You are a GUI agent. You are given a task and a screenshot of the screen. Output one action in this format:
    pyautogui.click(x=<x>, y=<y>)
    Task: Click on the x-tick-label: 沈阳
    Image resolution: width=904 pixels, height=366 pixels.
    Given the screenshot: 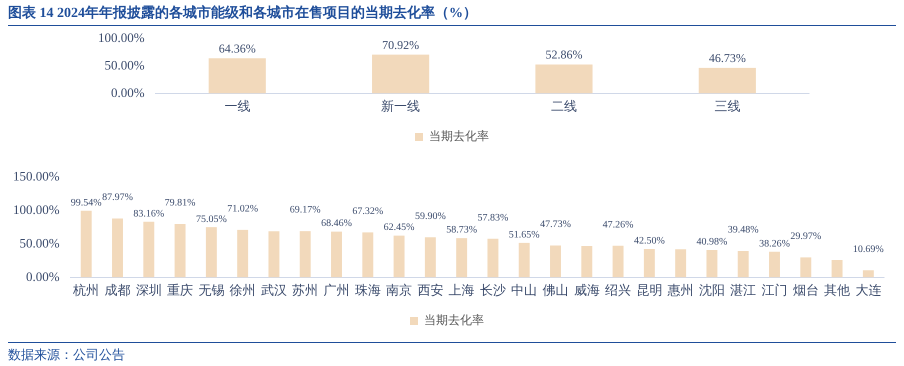 What is the action you would take?
    pyautogui.click(x=711, y=290)
    